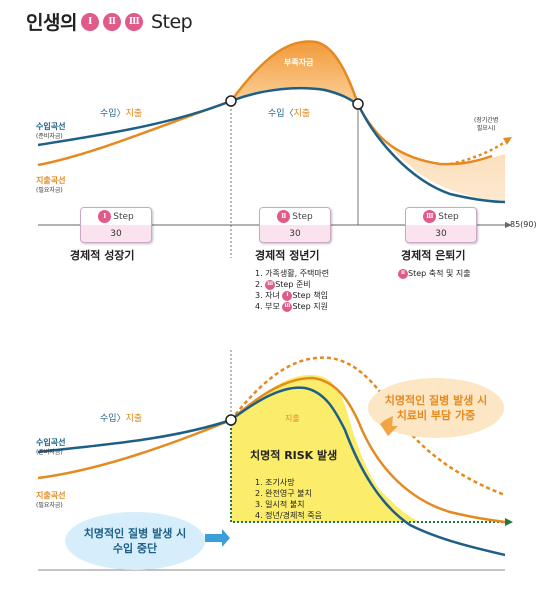 Image resolution: width=544 pixels, height=601 pixels. What do you see at coordinates (121, 114) in the screenshot?
I see `income-gt-expense-label: 수입〉지출` at bounding box center [121, 114].